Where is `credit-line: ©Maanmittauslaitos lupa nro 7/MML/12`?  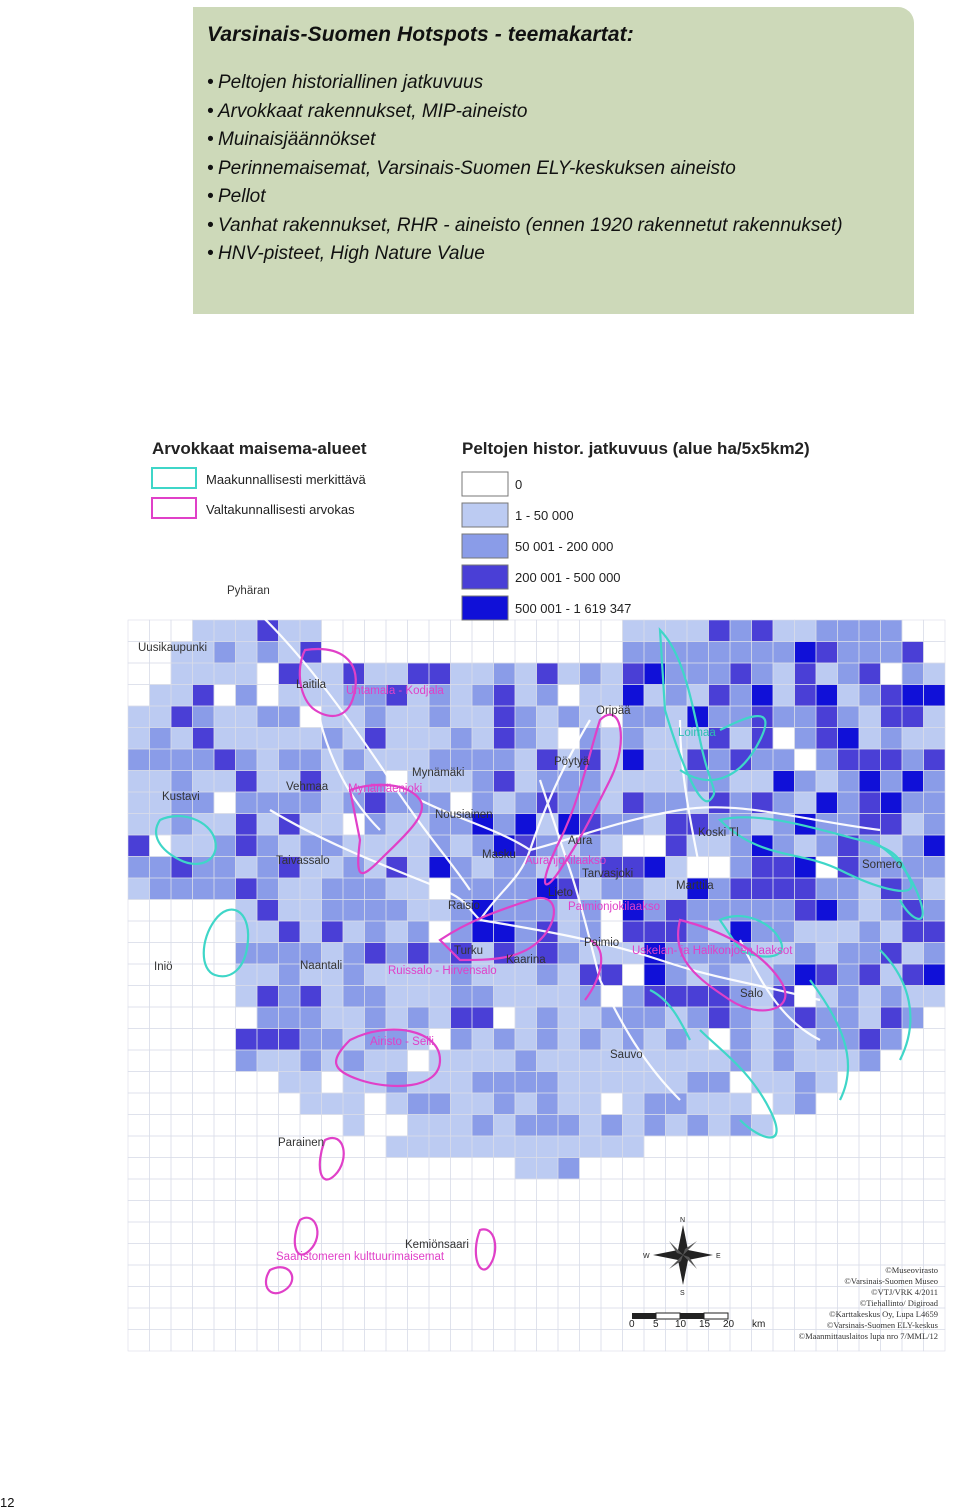
credit-line: ©Maanmittauslaitos lupa nro 7/MML/12 is located at coordinates (868, 1336).